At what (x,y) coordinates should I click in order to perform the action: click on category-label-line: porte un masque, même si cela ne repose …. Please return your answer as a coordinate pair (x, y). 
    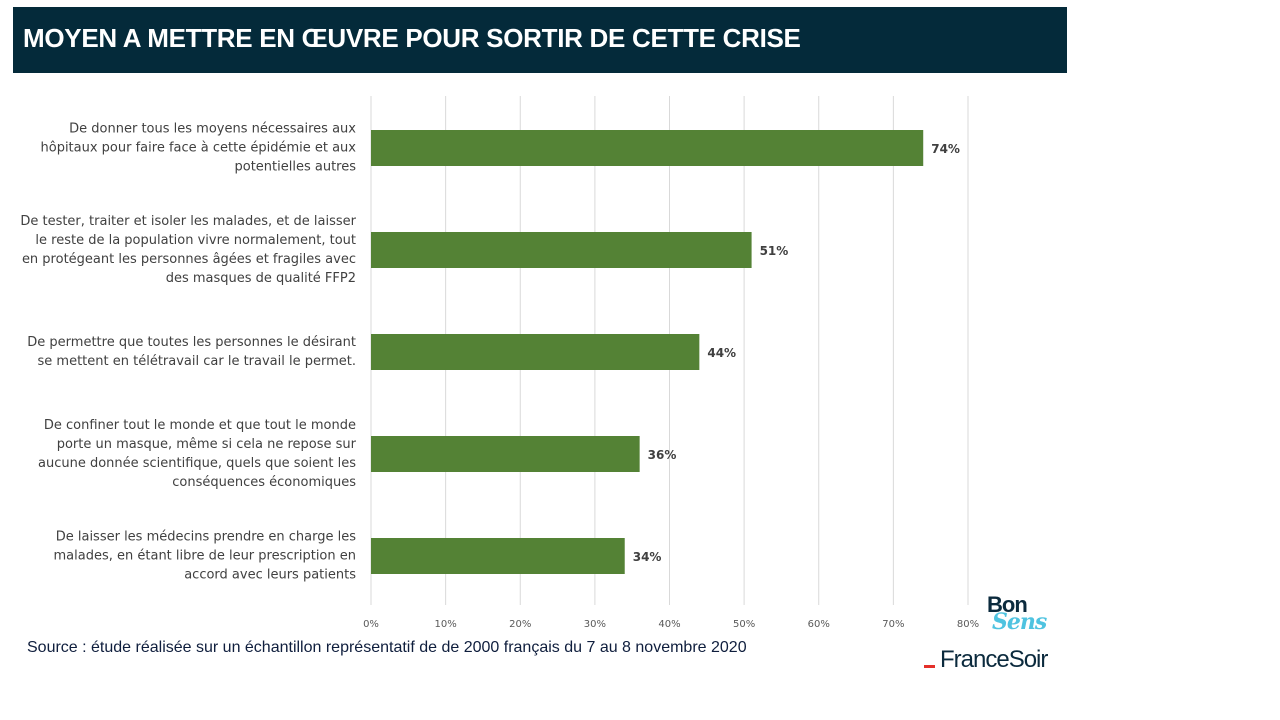
    Looking at the image, I should click on (206, 444).